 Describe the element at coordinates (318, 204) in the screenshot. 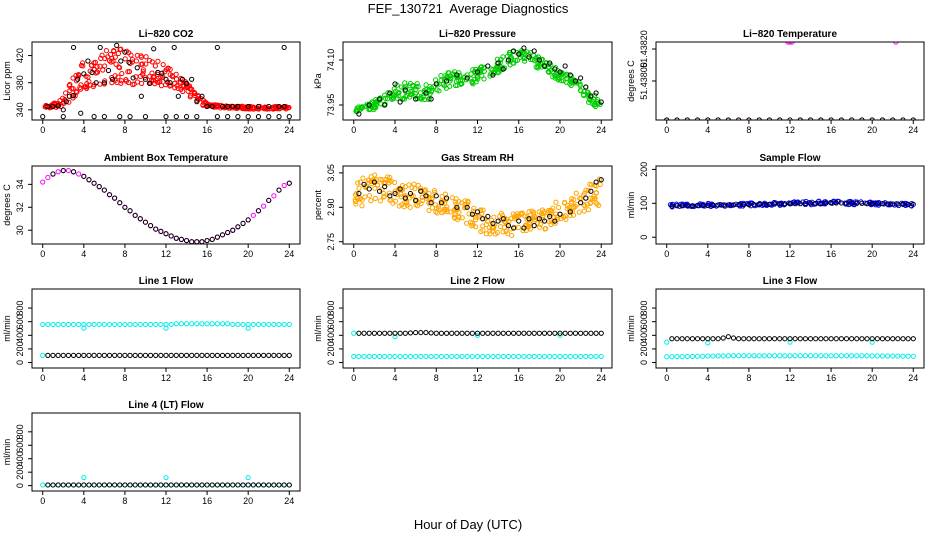

I see `y-axis-label: percent` at that location.